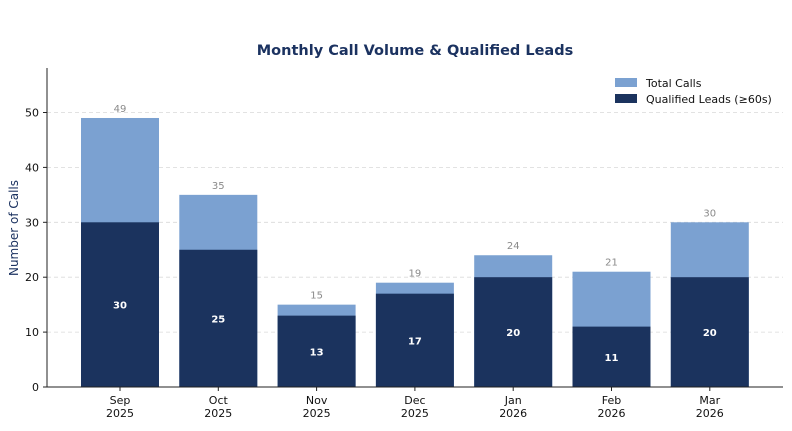 This screenshot has width=792, height=431. I want to click on y-tick-label: 30, so click(32, 222).